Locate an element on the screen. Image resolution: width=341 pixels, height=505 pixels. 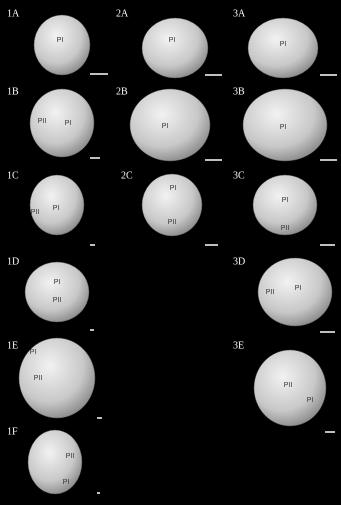
panel-label: 3C is located at coordinates (239, 175).